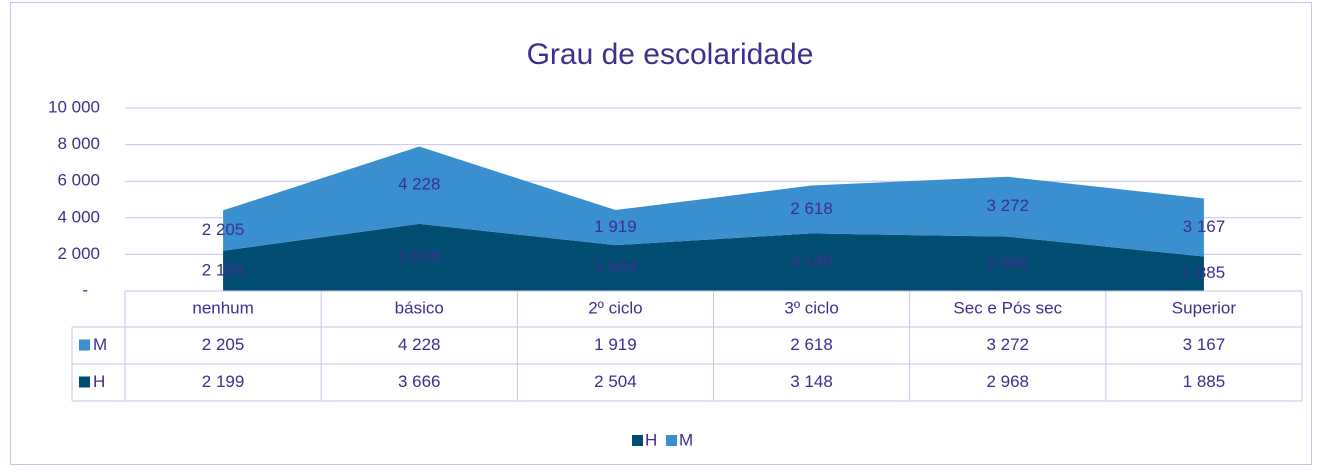 Image resolution: width=1320 pixels, height=472 pixels. Describe the element at coordinates (811, 208) in the screenshot. I see `data-label: 2 618` at that location.